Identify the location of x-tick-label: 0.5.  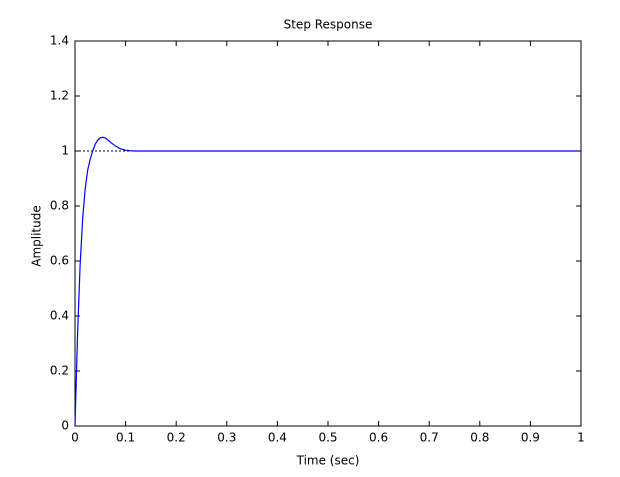
(327, 438).